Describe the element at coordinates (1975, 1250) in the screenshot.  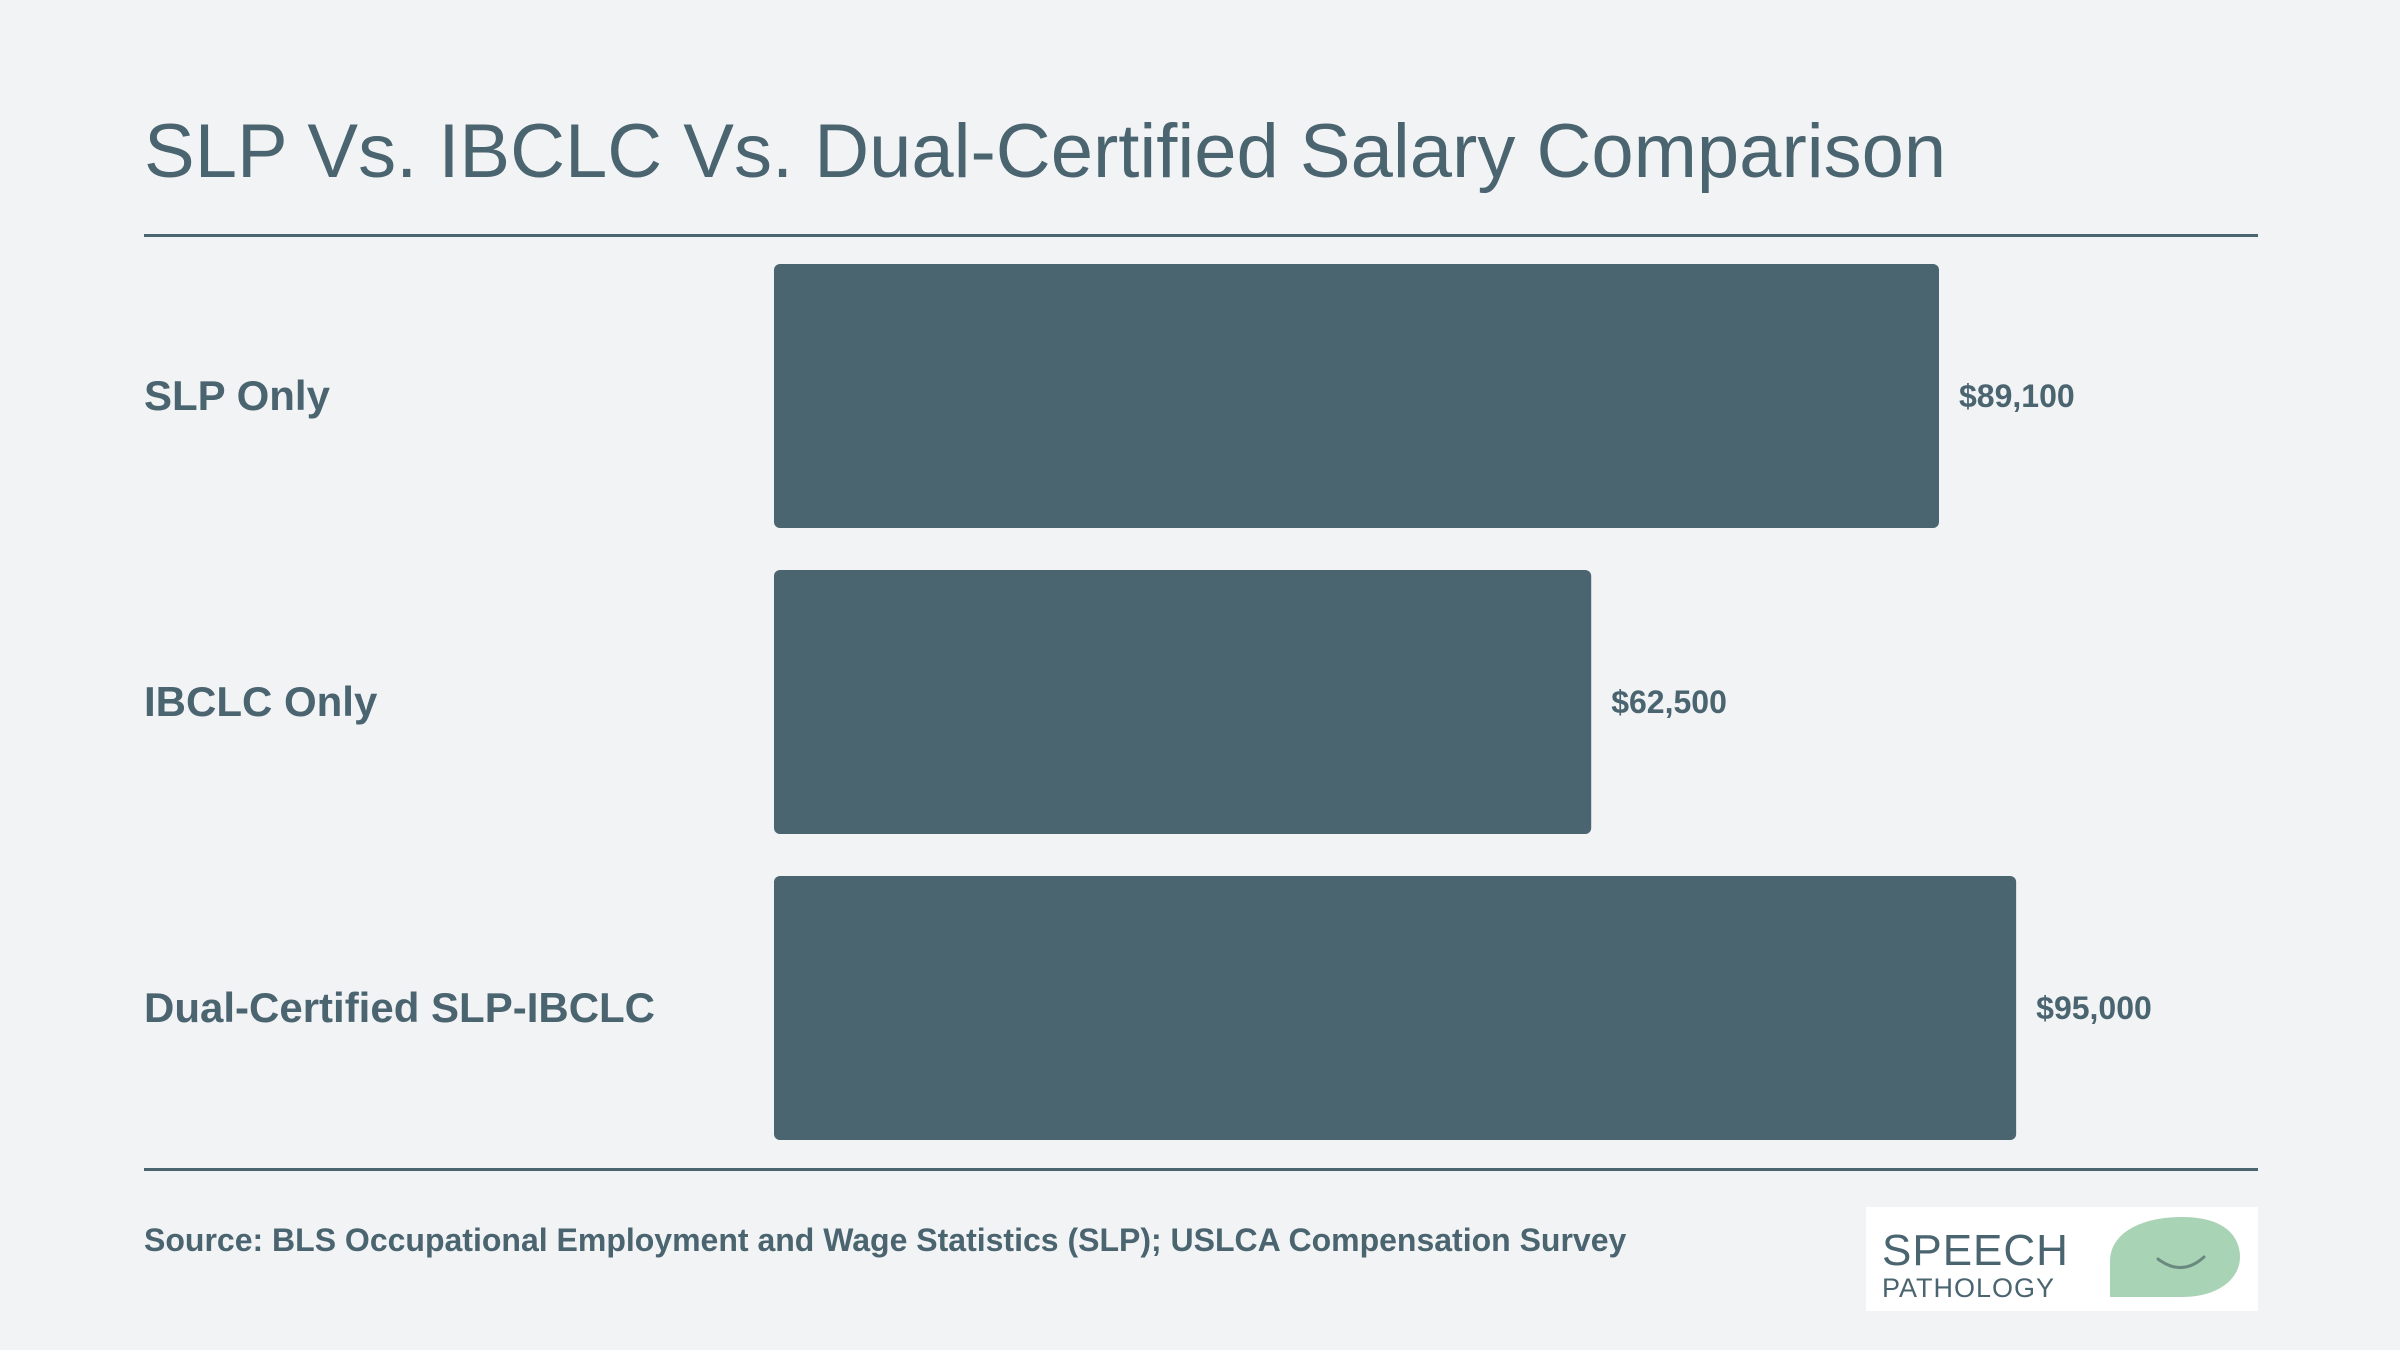
I see `logo-line1: SPEECH` at that location.